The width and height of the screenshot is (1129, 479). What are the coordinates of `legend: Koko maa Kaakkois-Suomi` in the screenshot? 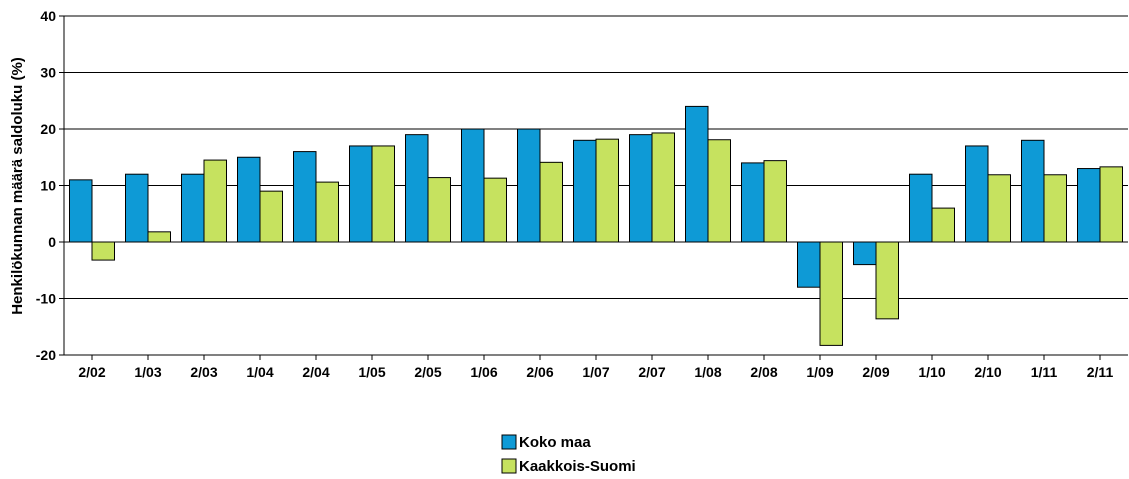 It's located at (568, 454).